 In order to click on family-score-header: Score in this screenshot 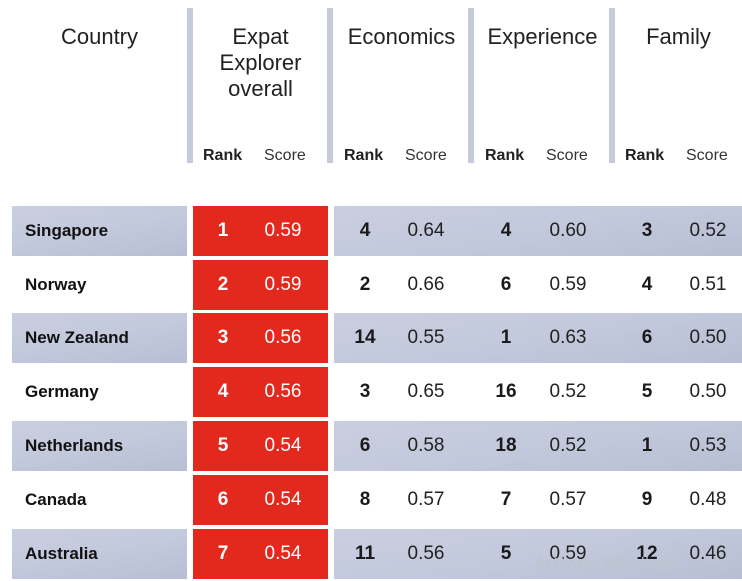, I will do `click(707, 155)`.